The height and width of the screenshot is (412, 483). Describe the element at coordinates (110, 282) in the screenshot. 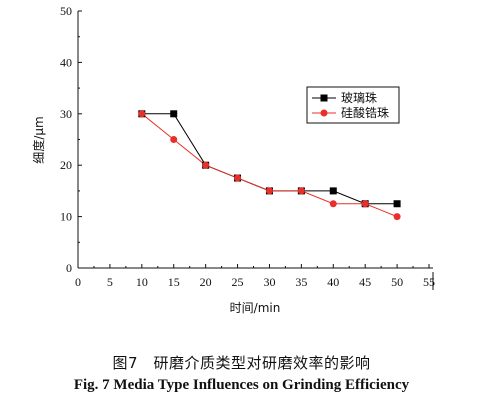

I see `x-tick-label-5: 5` at that location.